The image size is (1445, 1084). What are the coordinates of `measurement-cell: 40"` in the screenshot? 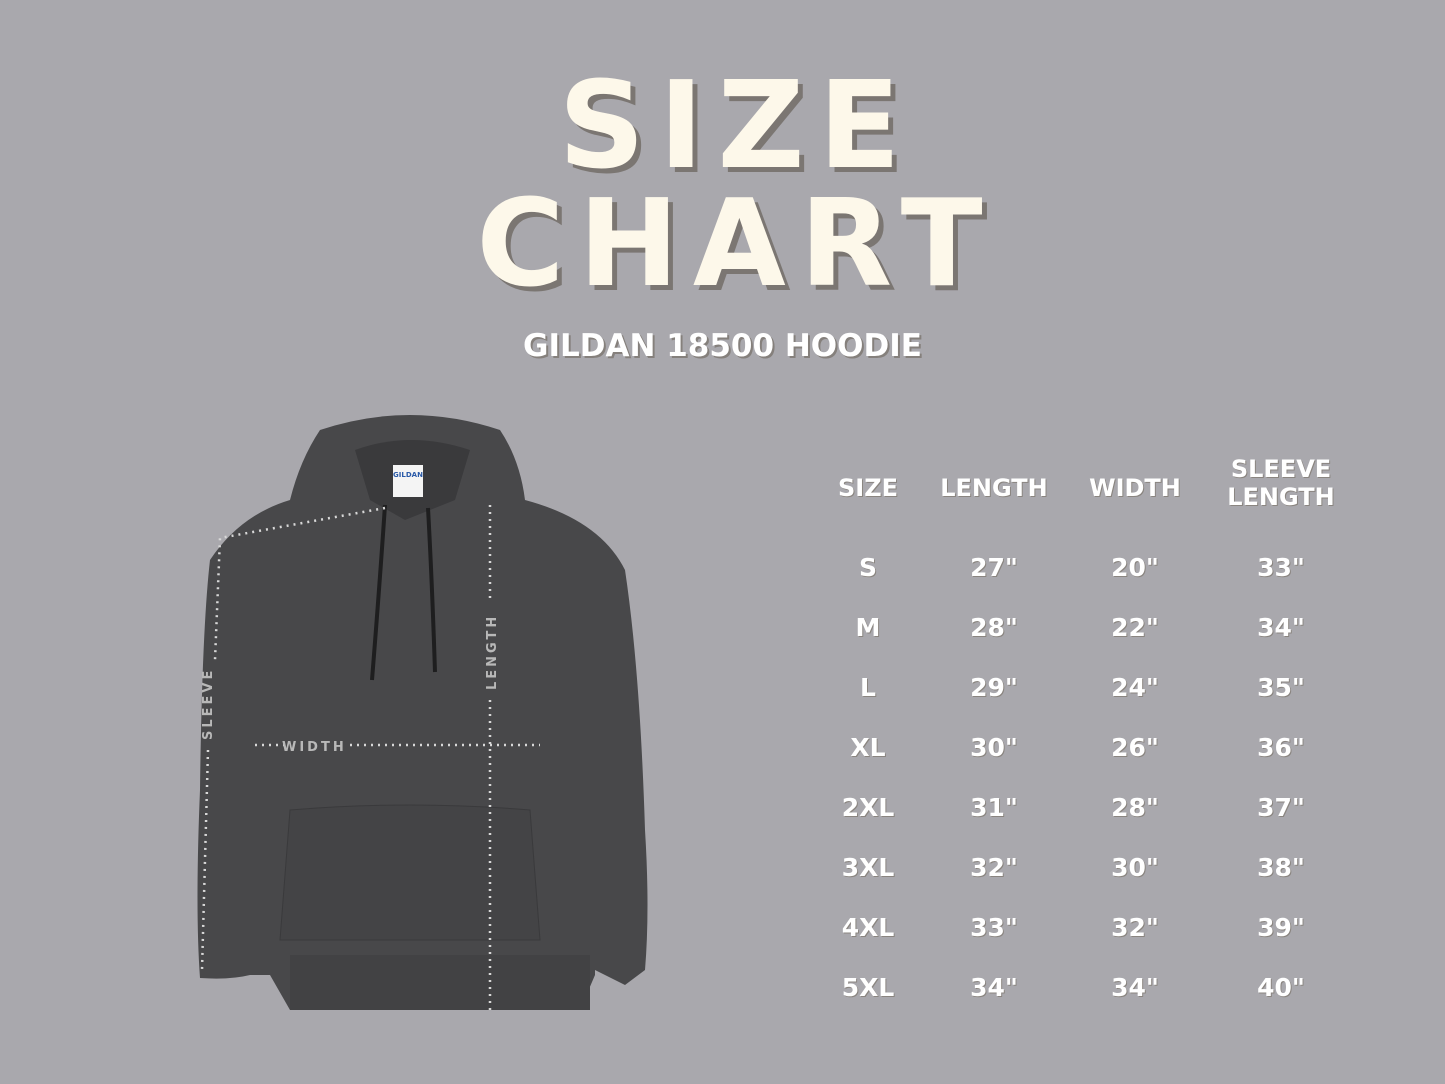 It's located at (1281, 987).